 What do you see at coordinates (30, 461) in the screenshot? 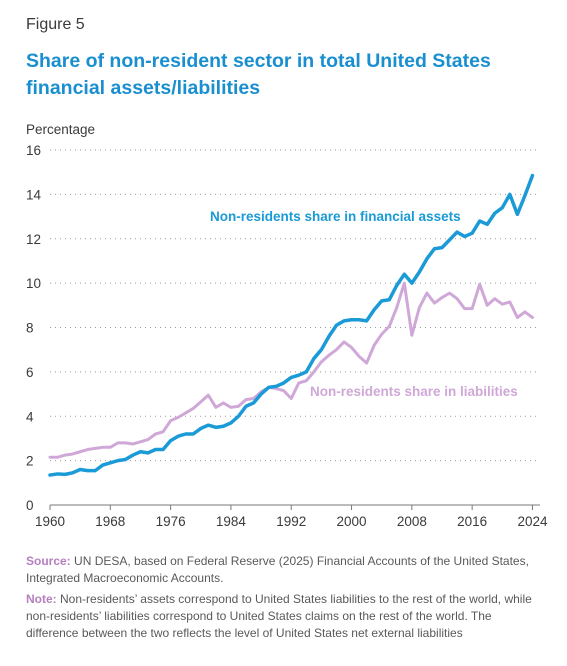
I see `y-tick-label: 2` at bounding box center [30, 461].